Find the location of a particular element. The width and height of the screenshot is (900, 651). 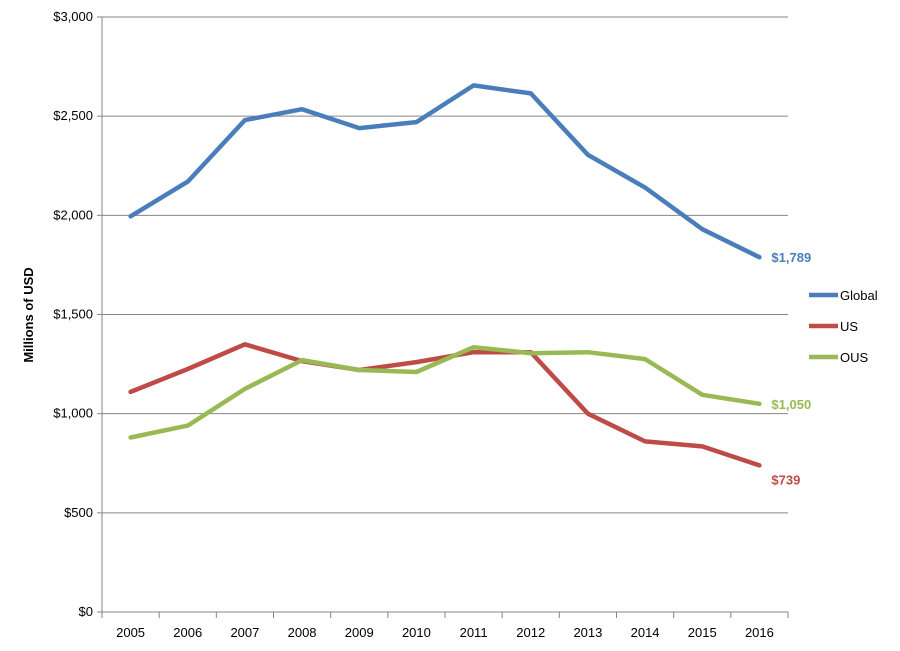

x-tick-label: 2005 is located at coordinates (130, 632).